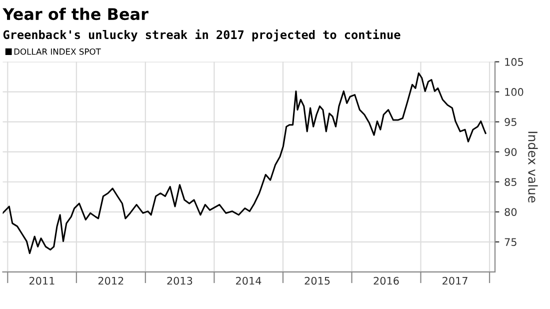 This screenshot has height=309, width=550. Describe the element at coordinates (510, 212) in the screenshot. I see `y-tick-label: 80` at that location.